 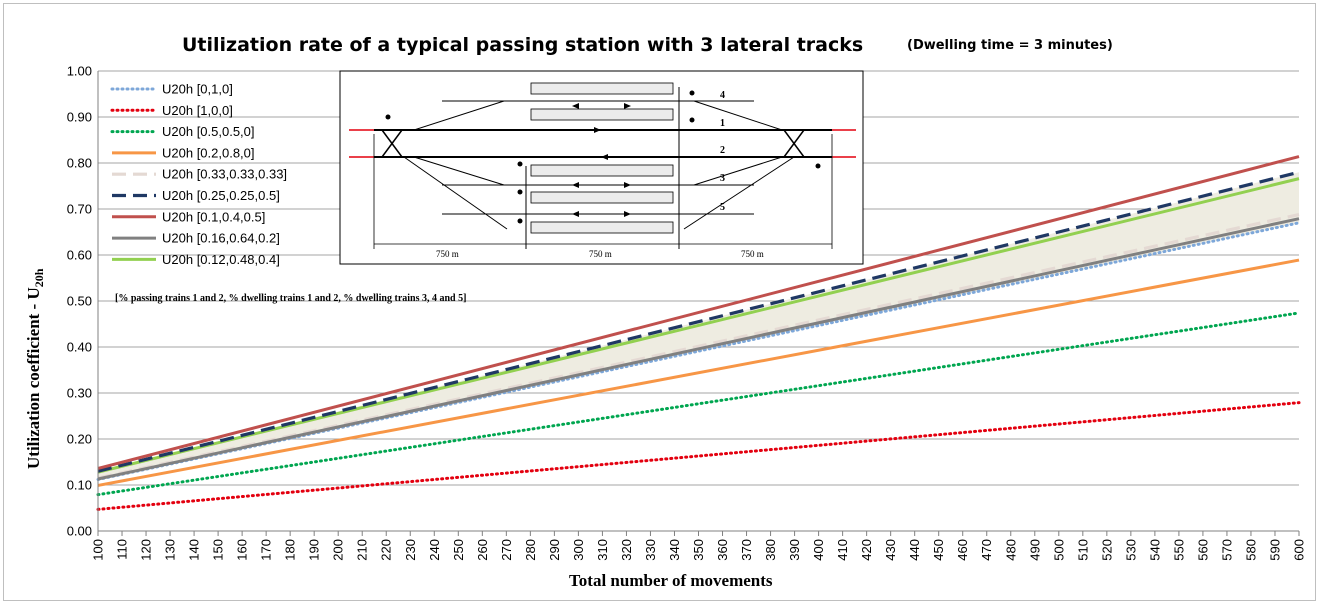 What do you see at coordinates (842, 550) in the screenshot?
I see `x-tick-label: 410` at bounding box center [842, 550].